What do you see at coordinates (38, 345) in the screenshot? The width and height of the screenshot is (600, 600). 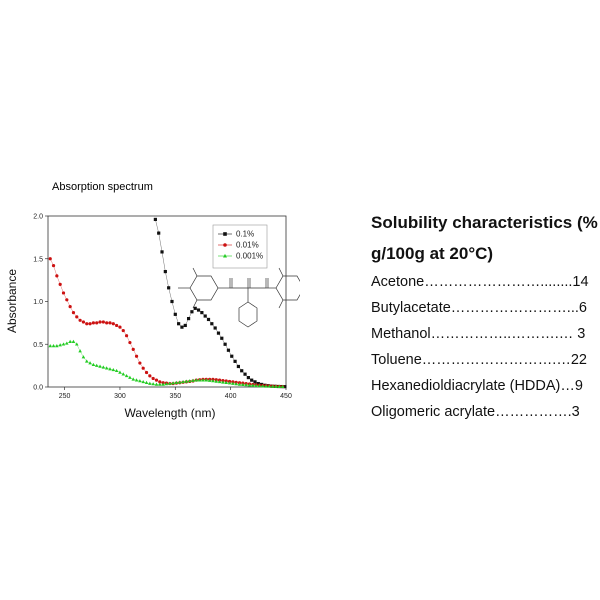 I see `y-tick-label: 0.5` at bounding box center [38, 345].